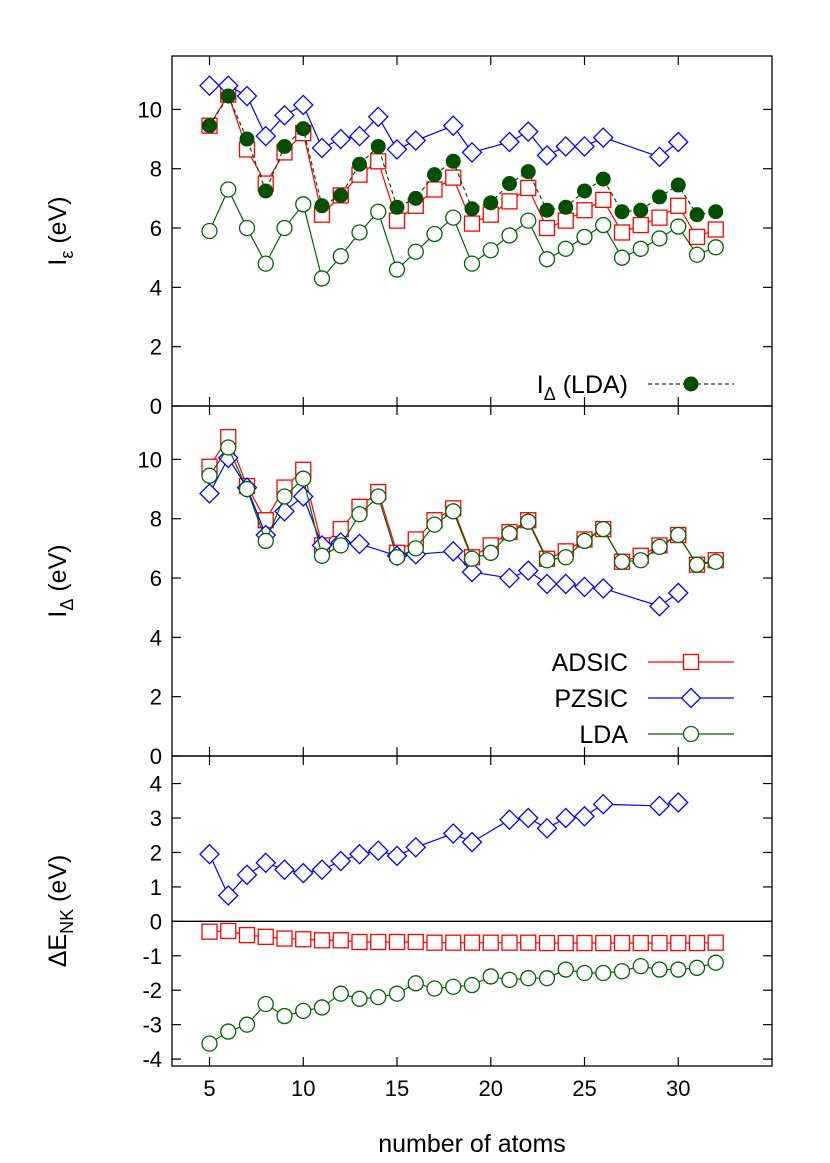 This screenshot has width=830, height=1163. Describe the element at coordinates (60, 911) in the screenshot. I see `y-axis-label: ΔENK (eV)` at that location.